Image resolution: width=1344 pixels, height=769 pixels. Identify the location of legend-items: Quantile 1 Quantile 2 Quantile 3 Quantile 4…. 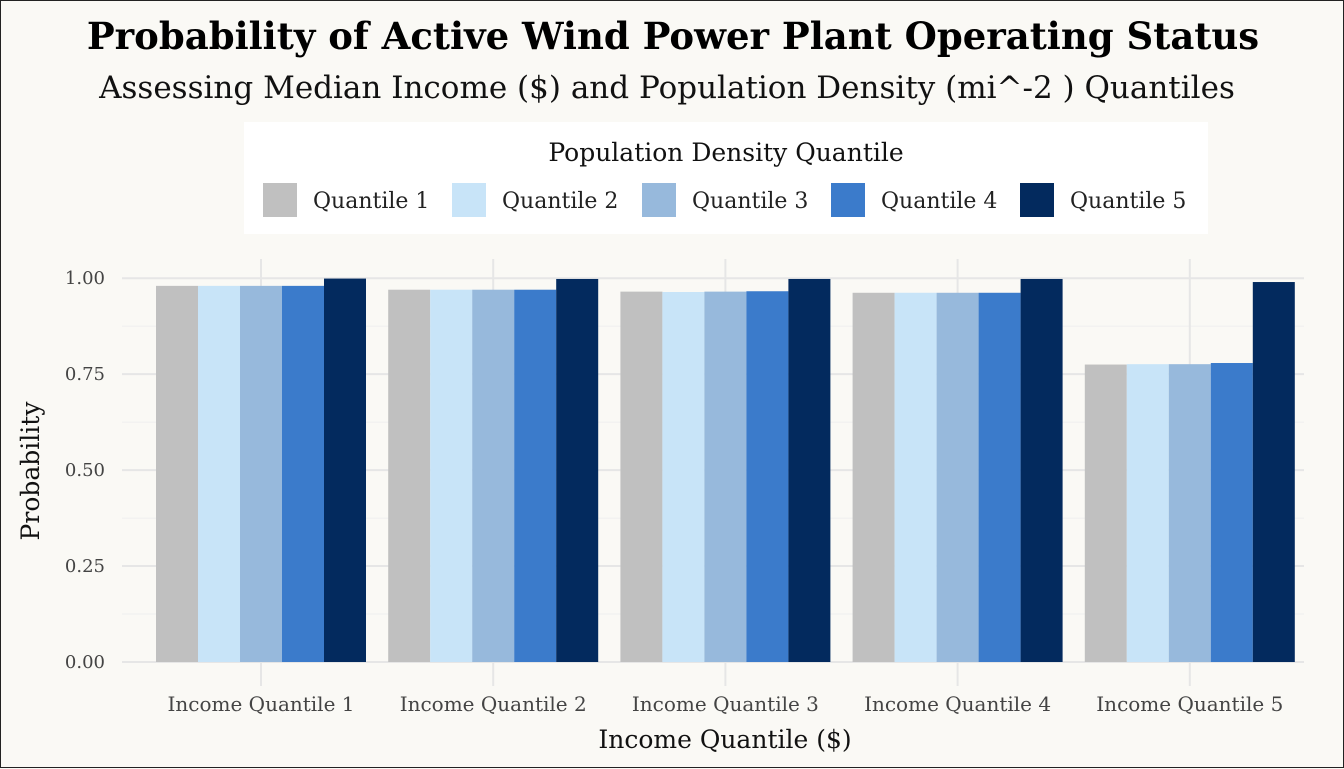
(724, 200).